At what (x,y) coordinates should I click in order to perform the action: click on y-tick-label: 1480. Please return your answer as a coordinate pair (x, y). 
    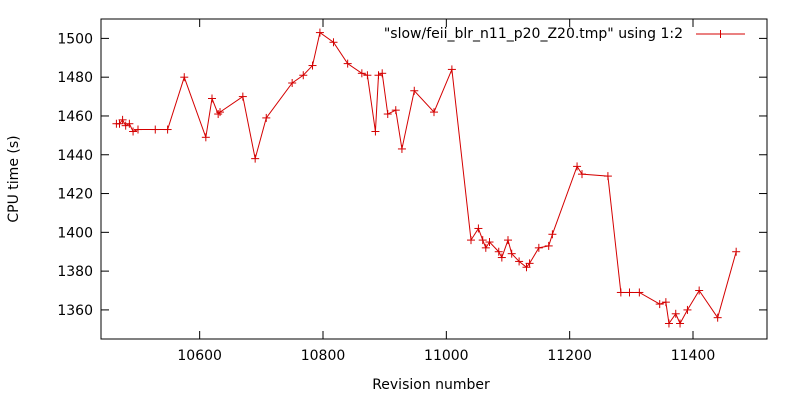
    Looking at the image, I should click on (75, 78).